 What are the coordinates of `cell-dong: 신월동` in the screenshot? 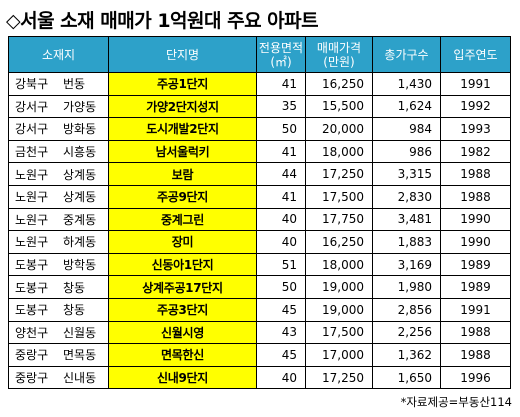 It's located at (80, 332).